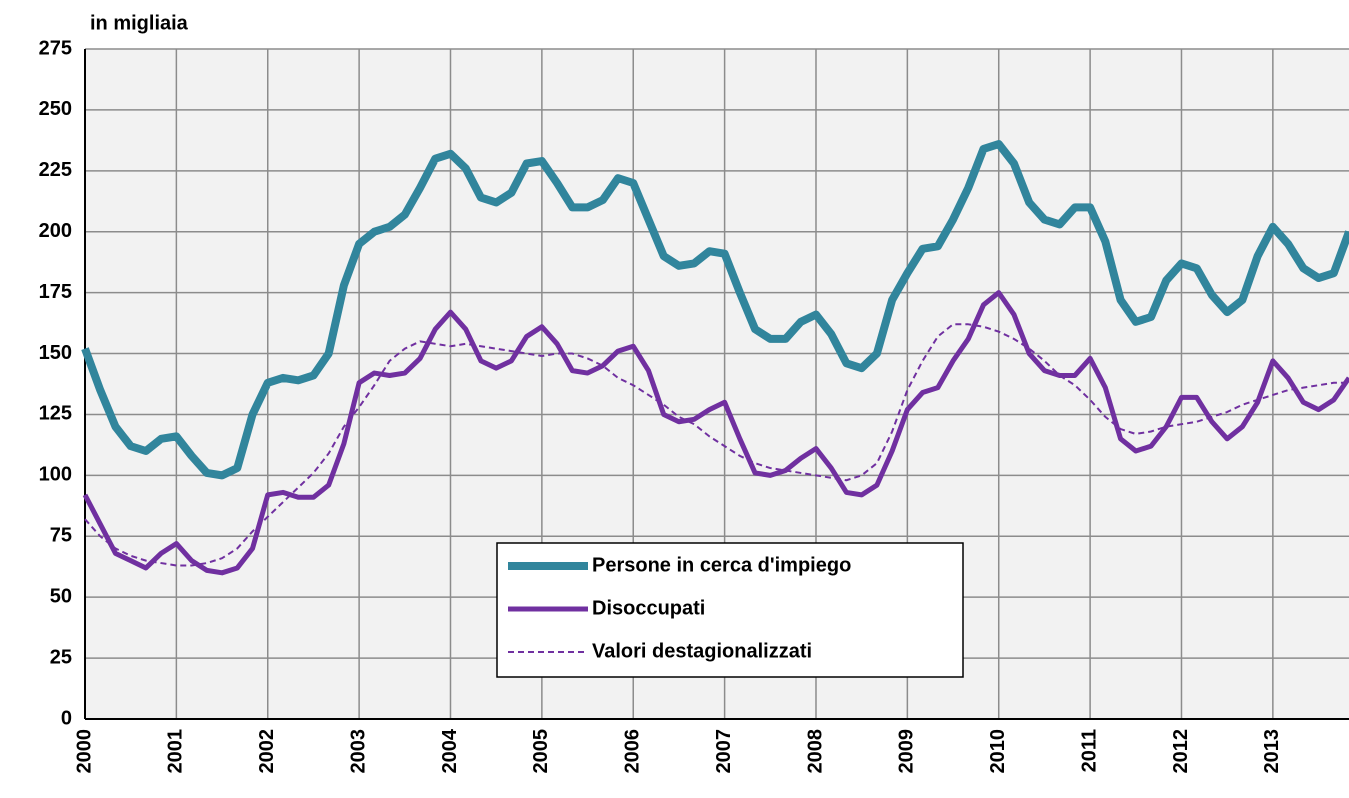 The height and width of the screenshot is (798, 1349). Describe the element at coordinates (1089, 750) in the screenshot. I see `x-tick-label: 2011` at that location.